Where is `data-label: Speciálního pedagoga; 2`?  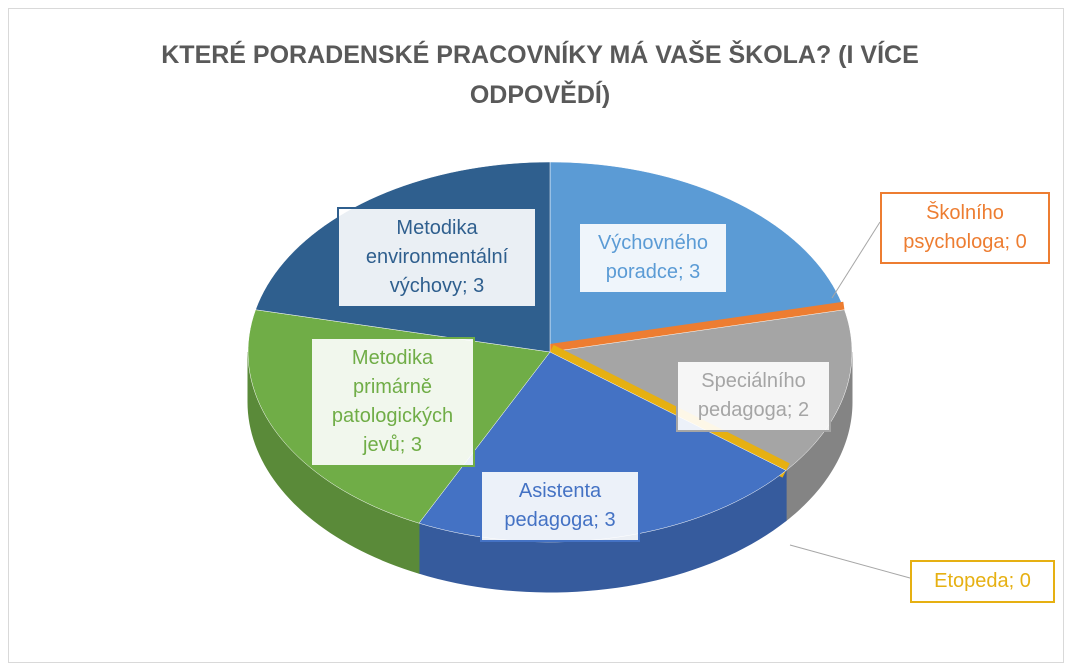 data-label: Speciálního pedagoga; 2 is located at coordinates (753, 396).